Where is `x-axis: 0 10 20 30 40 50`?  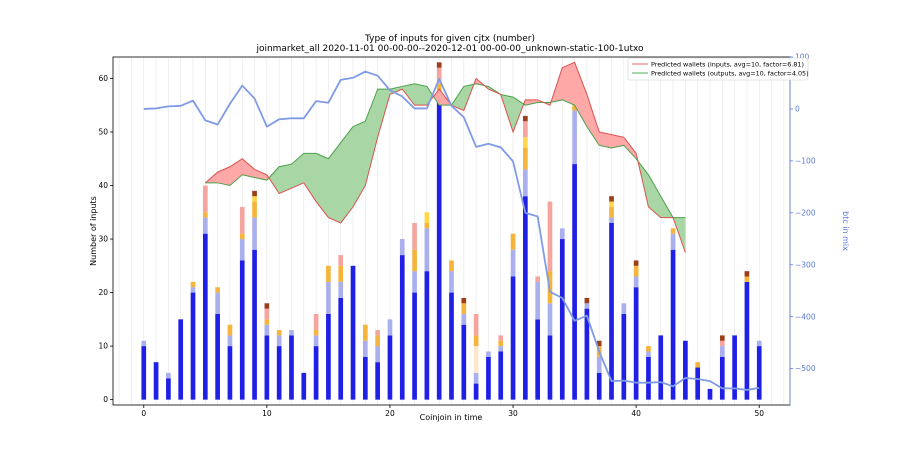 x-axis: 0 10 20 30 40 50 is located at coordinates (452, 411).